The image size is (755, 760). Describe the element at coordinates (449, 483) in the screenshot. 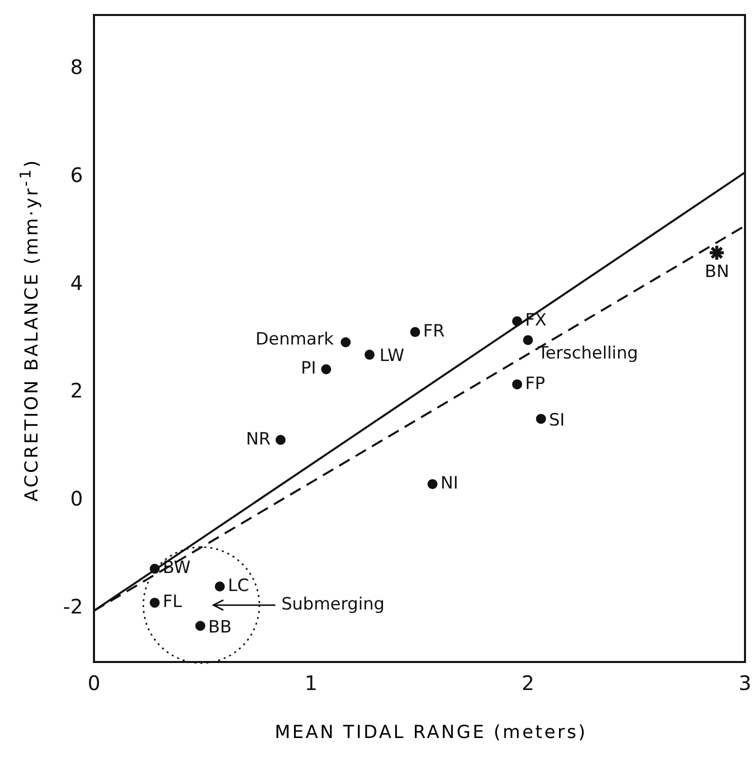

I see `annotation: NI` at that location.